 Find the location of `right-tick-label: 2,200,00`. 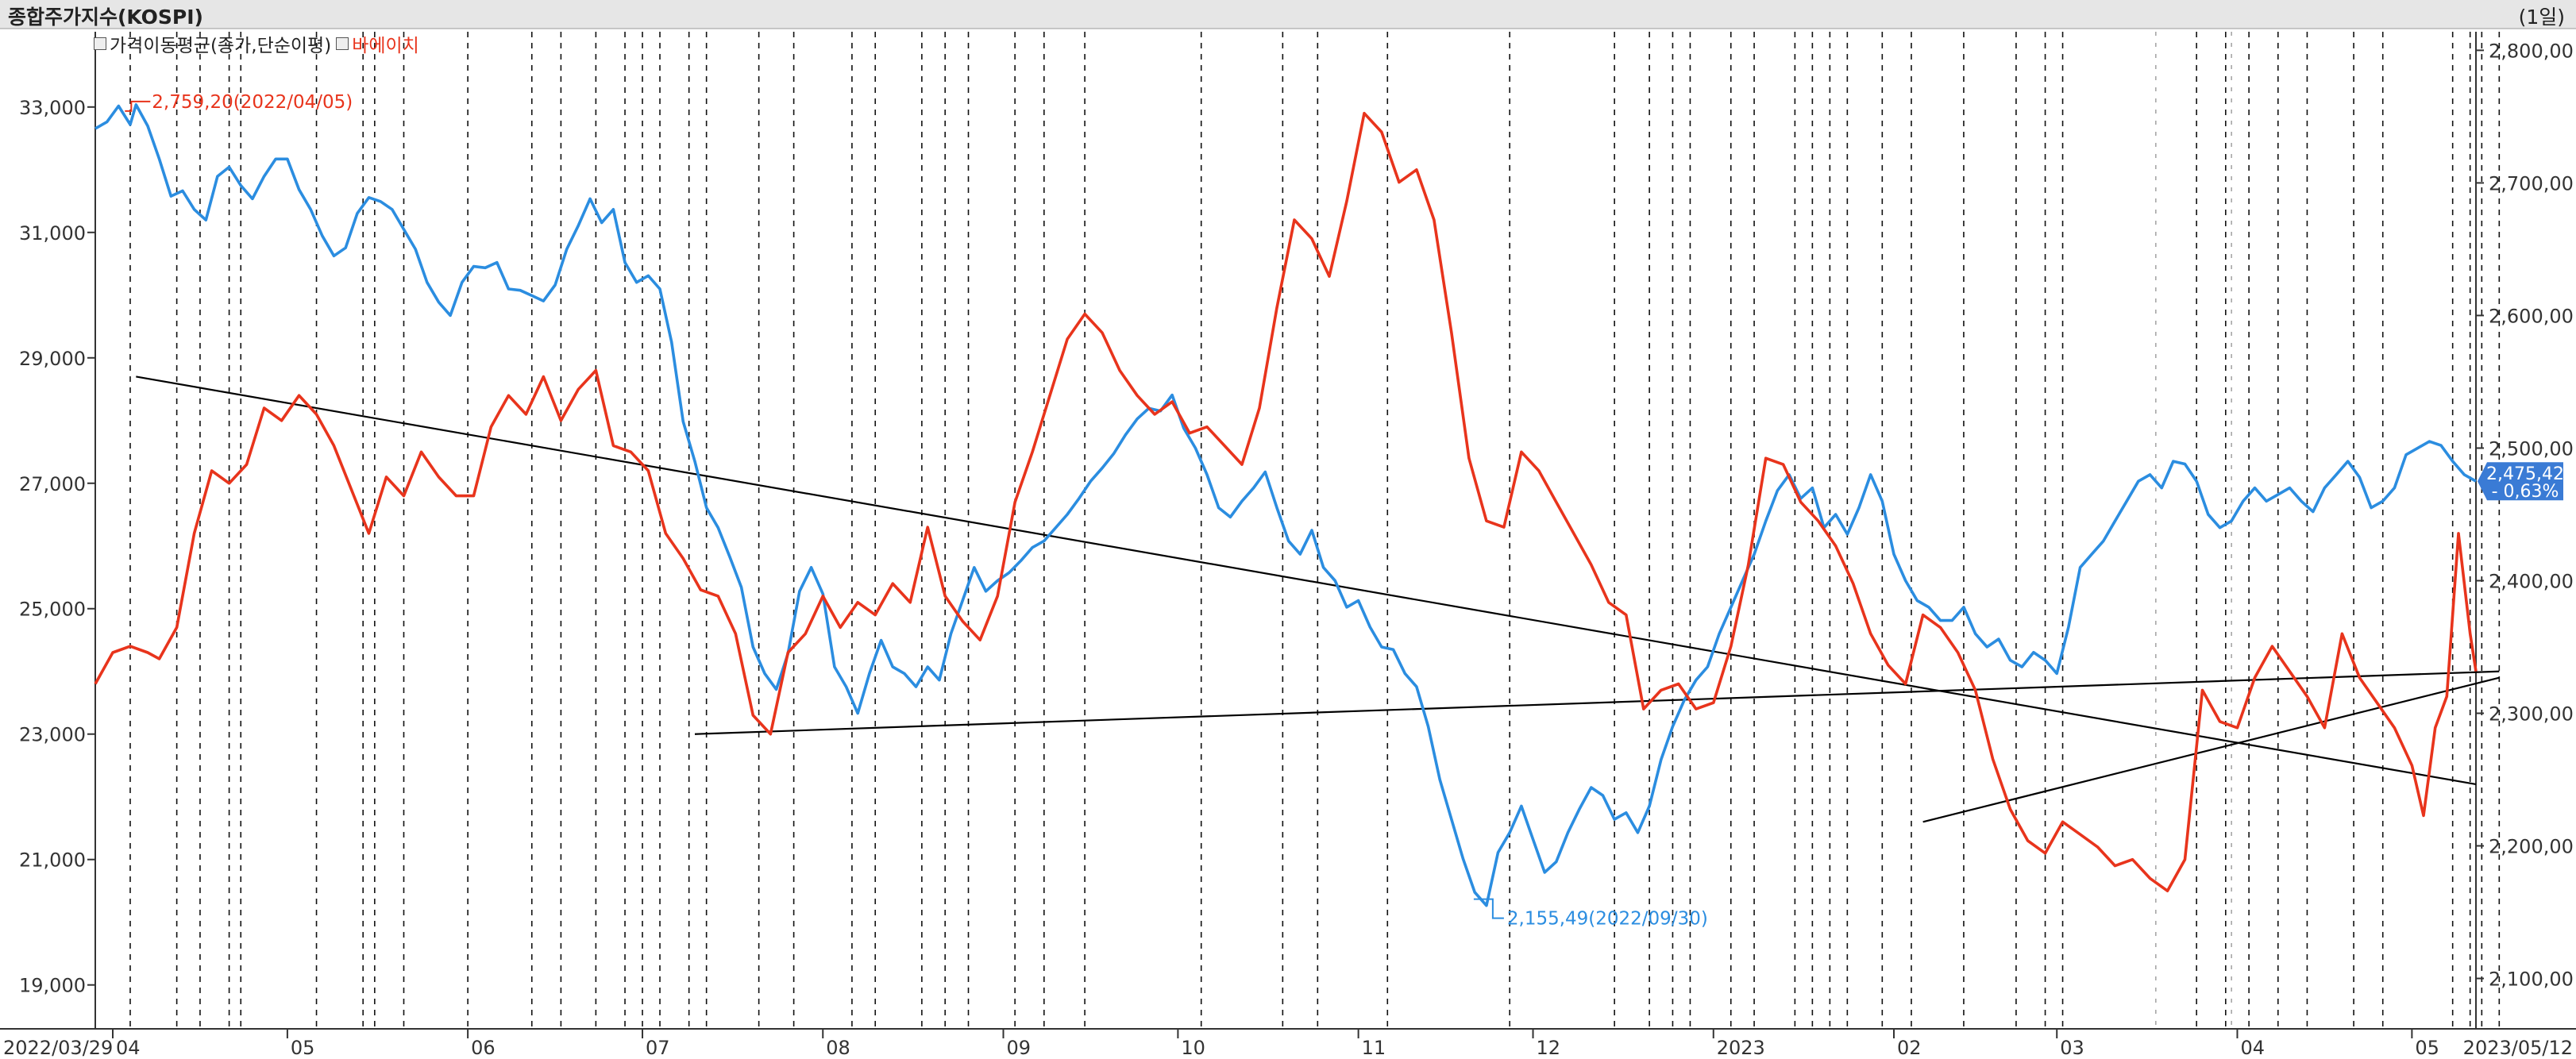

right-tick-label: 2,200,00 is located at coordinates (2531, 847).